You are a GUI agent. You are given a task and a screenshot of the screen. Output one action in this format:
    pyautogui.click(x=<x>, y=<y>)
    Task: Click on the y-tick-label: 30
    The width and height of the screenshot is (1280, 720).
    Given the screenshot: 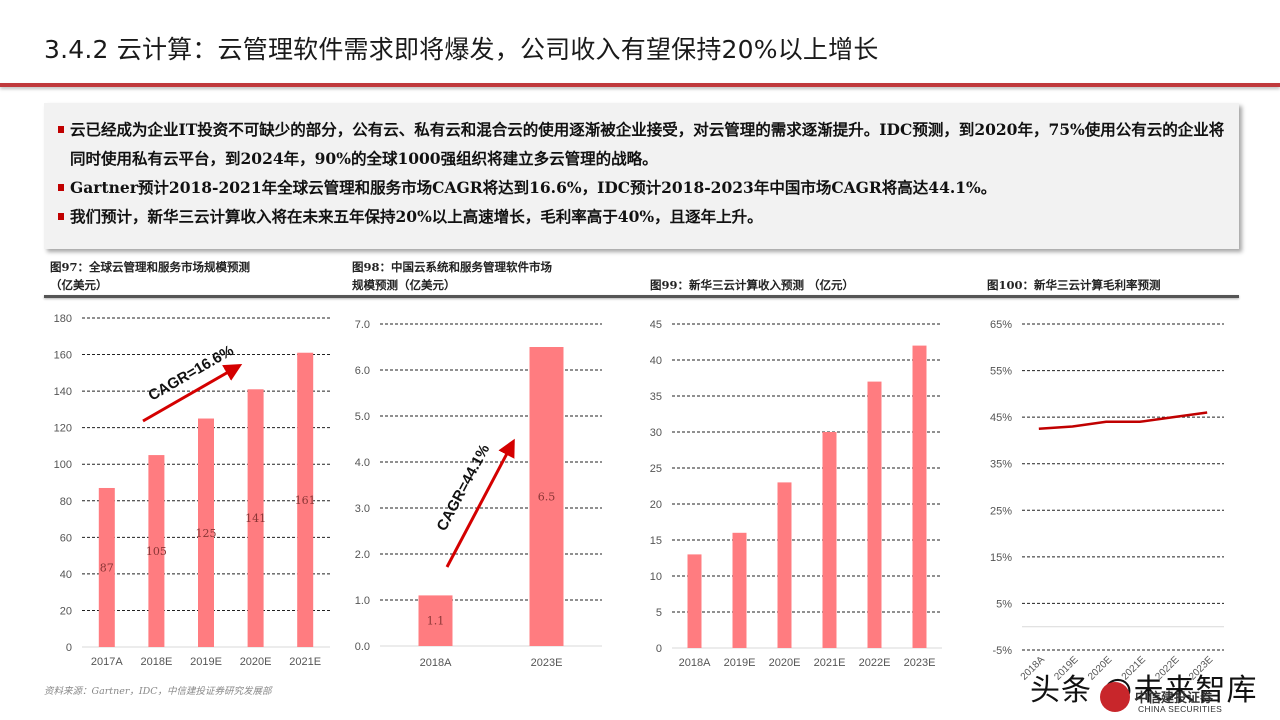 What is the action you would take?
    pyautogui.click(x=656, y=433)
    